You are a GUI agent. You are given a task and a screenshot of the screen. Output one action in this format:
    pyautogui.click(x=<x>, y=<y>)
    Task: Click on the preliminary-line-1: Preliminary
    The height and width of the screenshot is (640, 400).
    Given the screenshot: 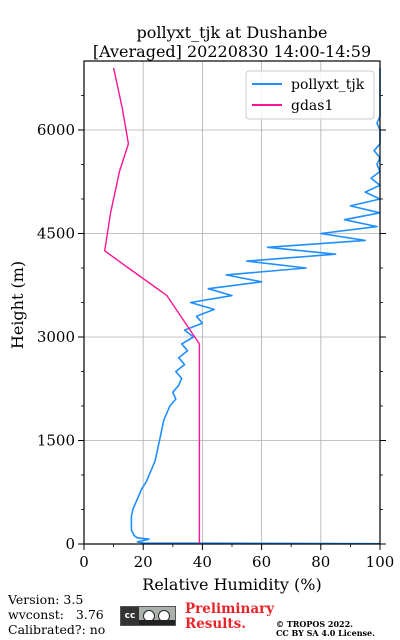 What is the action you would take?
    pyautogui.click(x=230, y=609)
    